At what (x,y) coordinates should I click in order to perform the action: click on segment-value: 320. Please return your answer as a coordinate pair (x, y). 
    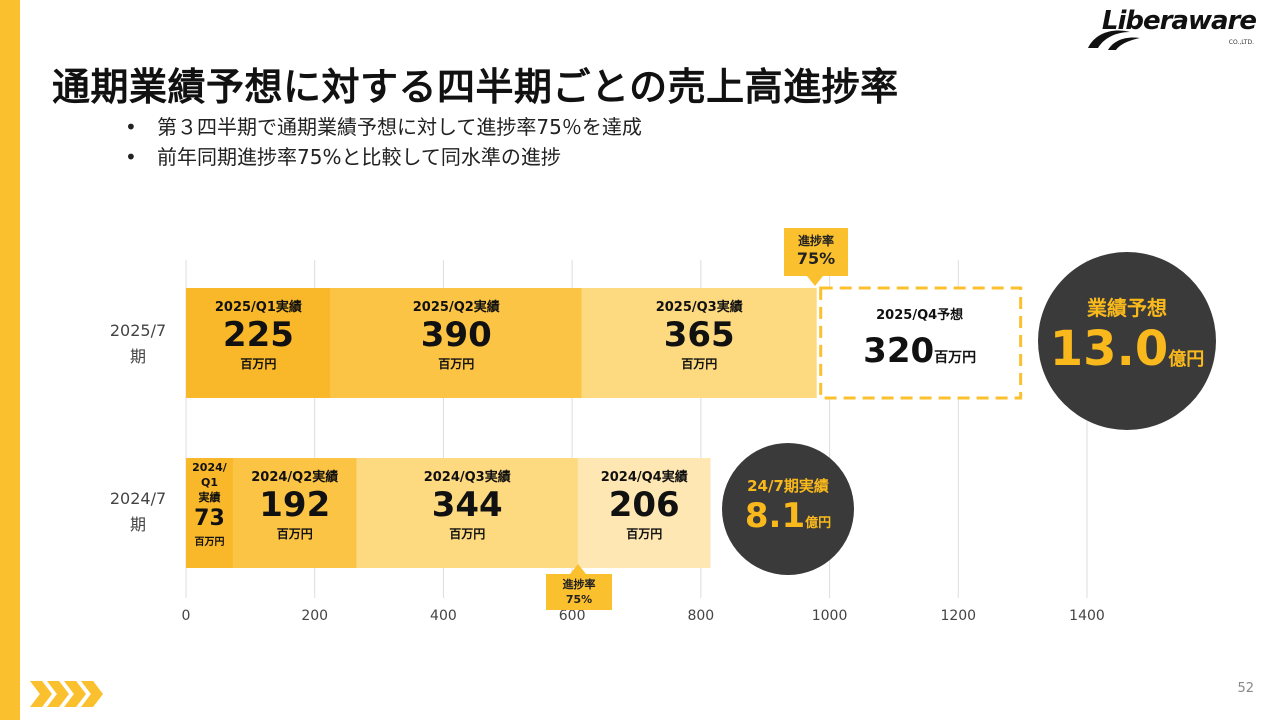
    Looking at the image, I should click on (899, 351).